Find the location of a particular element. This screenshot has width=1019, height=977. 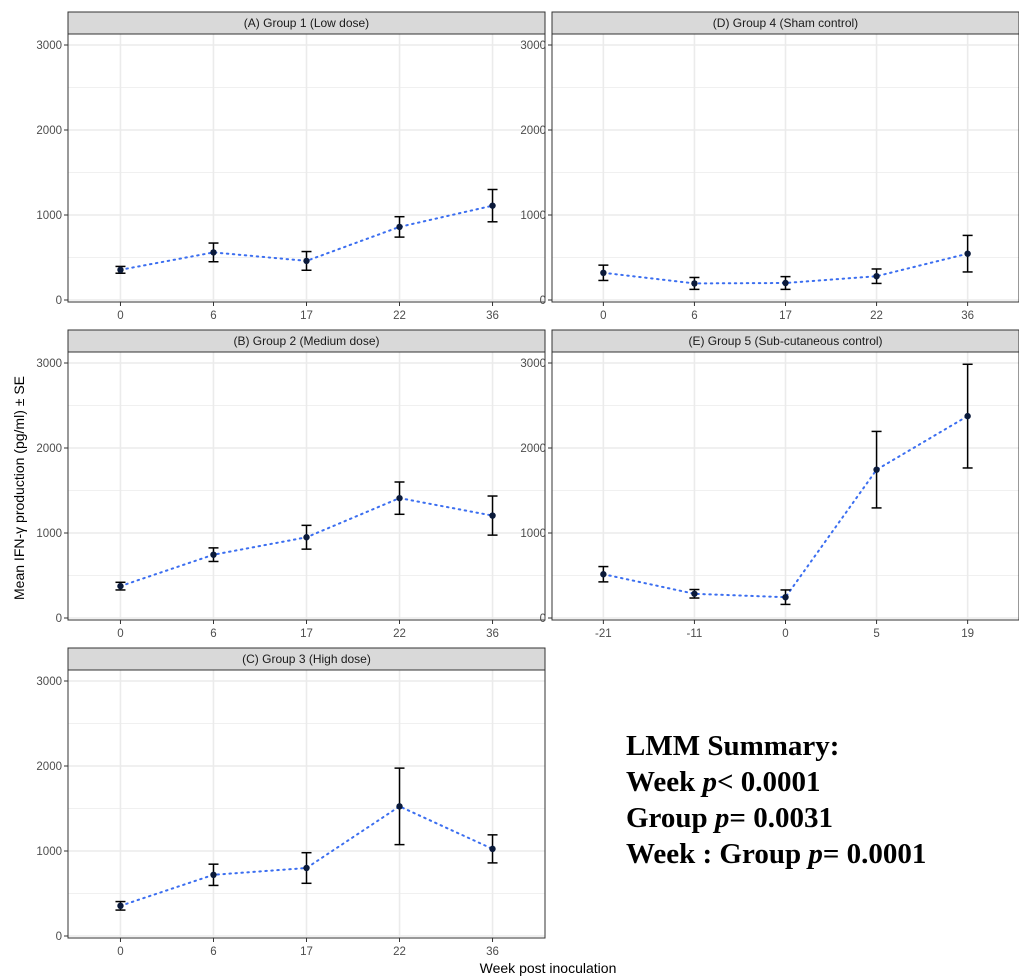

x-tick-label: -21 is located at coordinates (603, 634).